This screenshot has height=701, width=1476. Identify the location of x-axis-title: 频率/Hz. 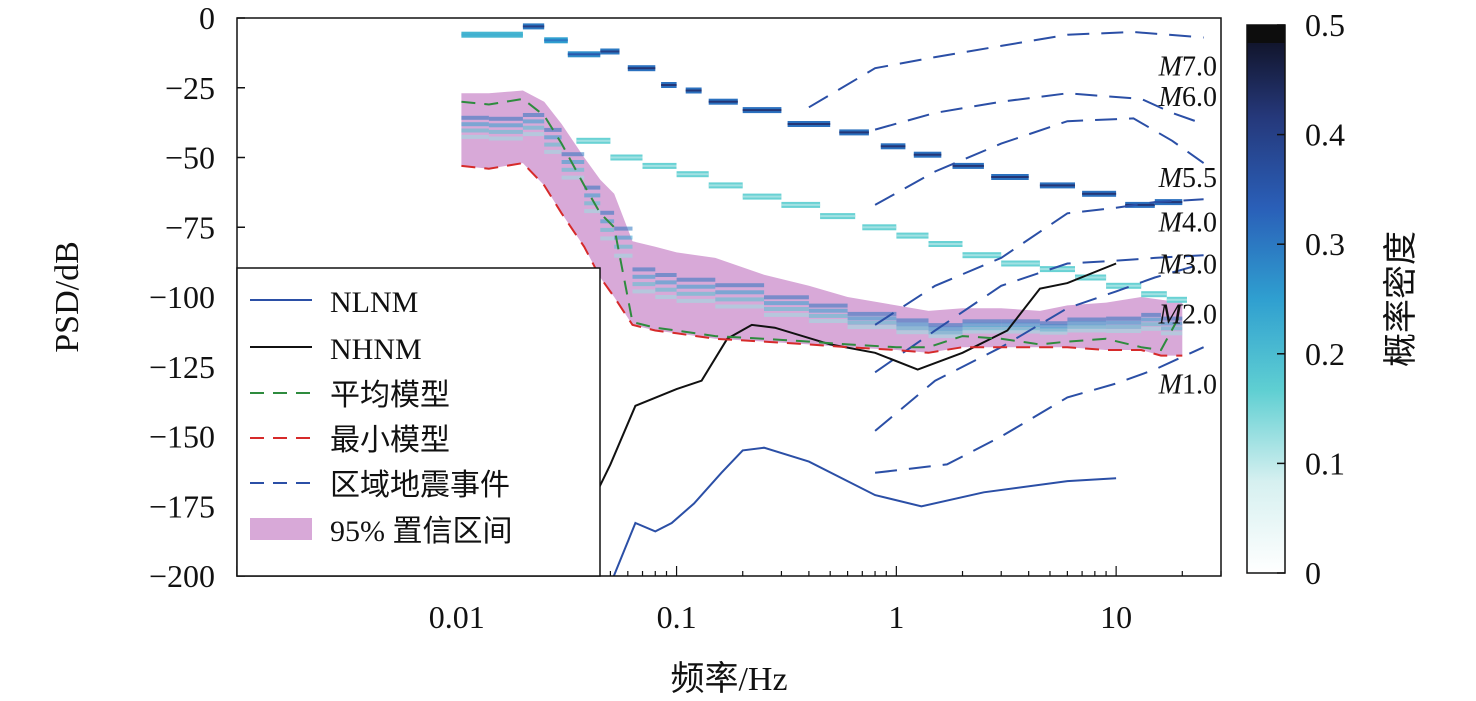
(728, 679).